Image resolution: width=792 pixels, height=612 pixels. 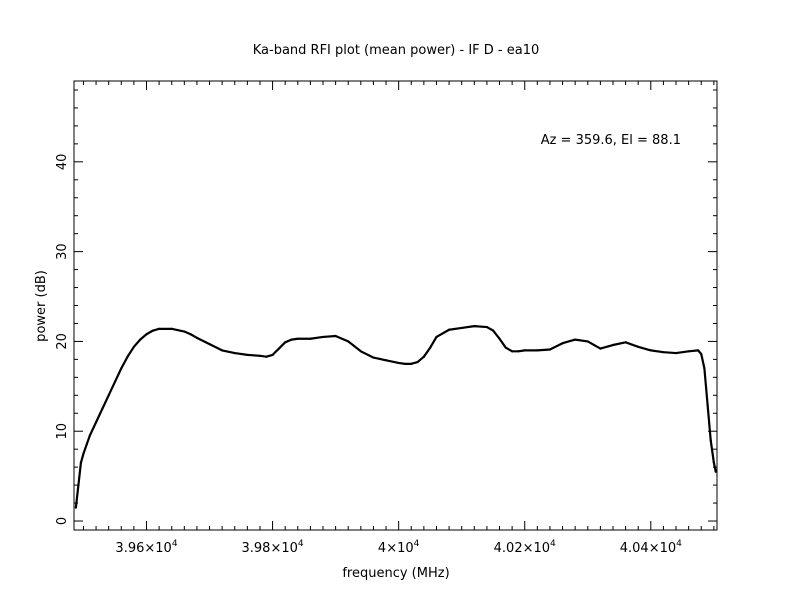 I want to click on y-tick-label: 10, so click(x=62, y=431).